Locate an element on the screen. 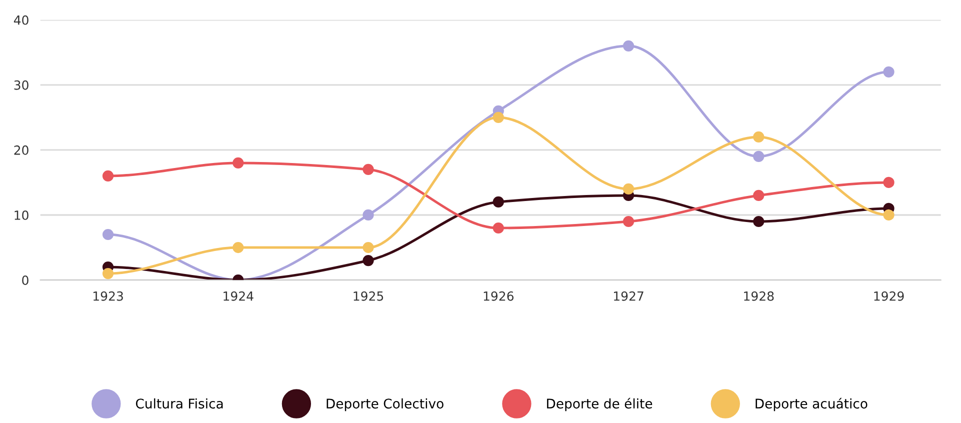  x-tick-label: 1925 is located at coordinates (369, 296).